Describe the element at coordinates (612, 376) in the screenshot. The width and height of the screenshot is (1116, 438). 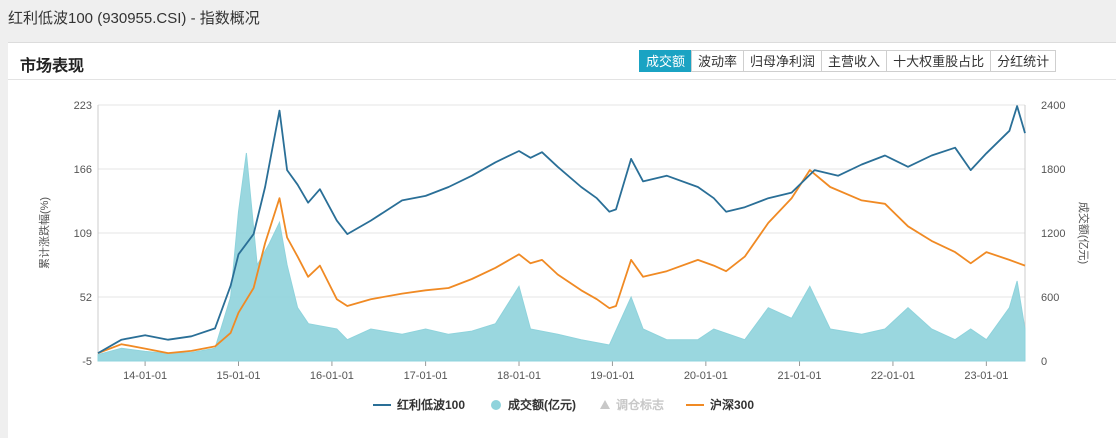
I see `x-axis-tick-label: 19-01-01` at that location.